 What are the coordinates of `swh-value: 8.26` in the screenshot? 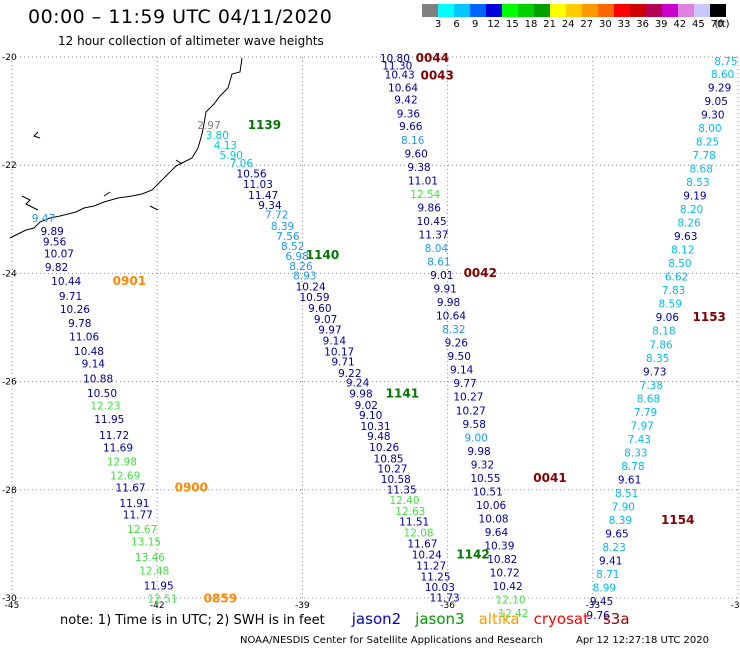 It's located at (301, 267).